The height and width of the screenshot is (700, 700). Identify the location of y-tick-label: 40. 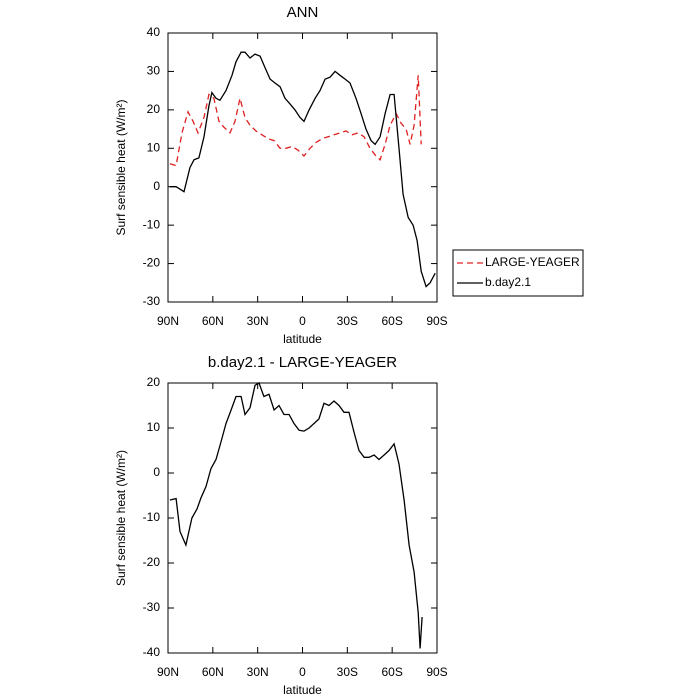
(154, 32).